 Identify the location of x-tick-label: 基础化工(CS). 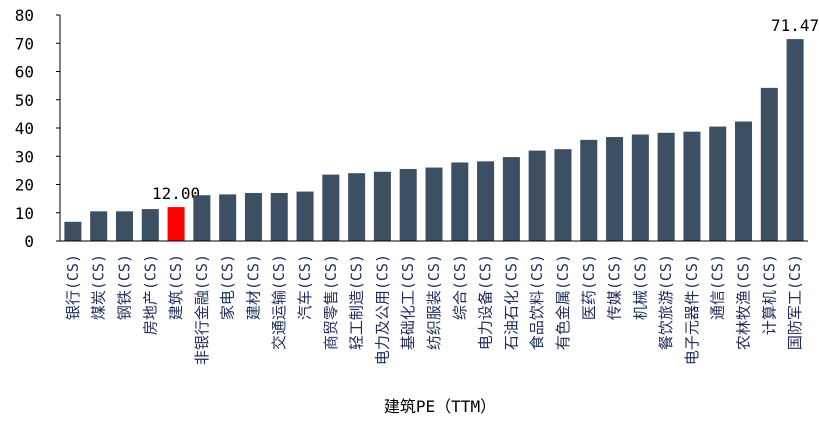
(408, 302).